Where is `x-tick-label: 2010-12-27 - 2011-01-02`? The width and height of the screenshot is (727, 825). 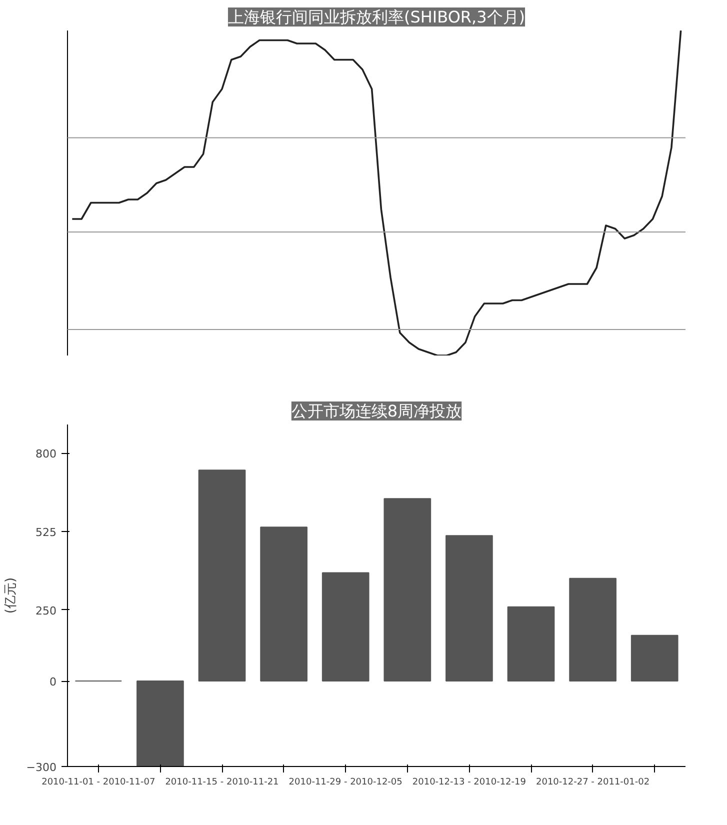
x-tick-label: 2010-12-27 - 2011-01-02 is located at coordinates (593, 783).